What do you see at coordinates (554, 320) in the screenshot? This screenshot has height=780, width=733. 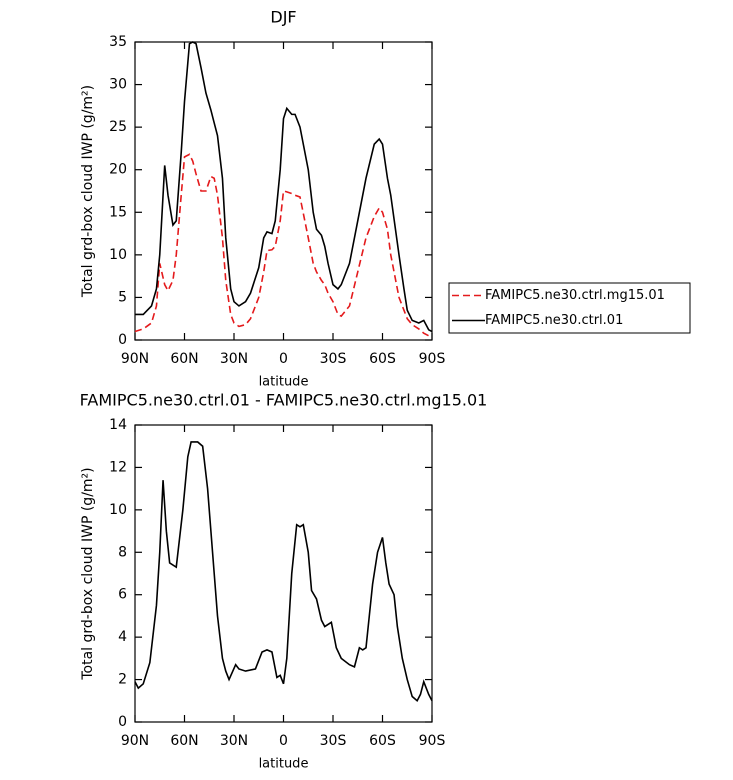 I see `legend-label: FAMIPC5.ne30.ctrl.01` at bounding box center [554, 320].